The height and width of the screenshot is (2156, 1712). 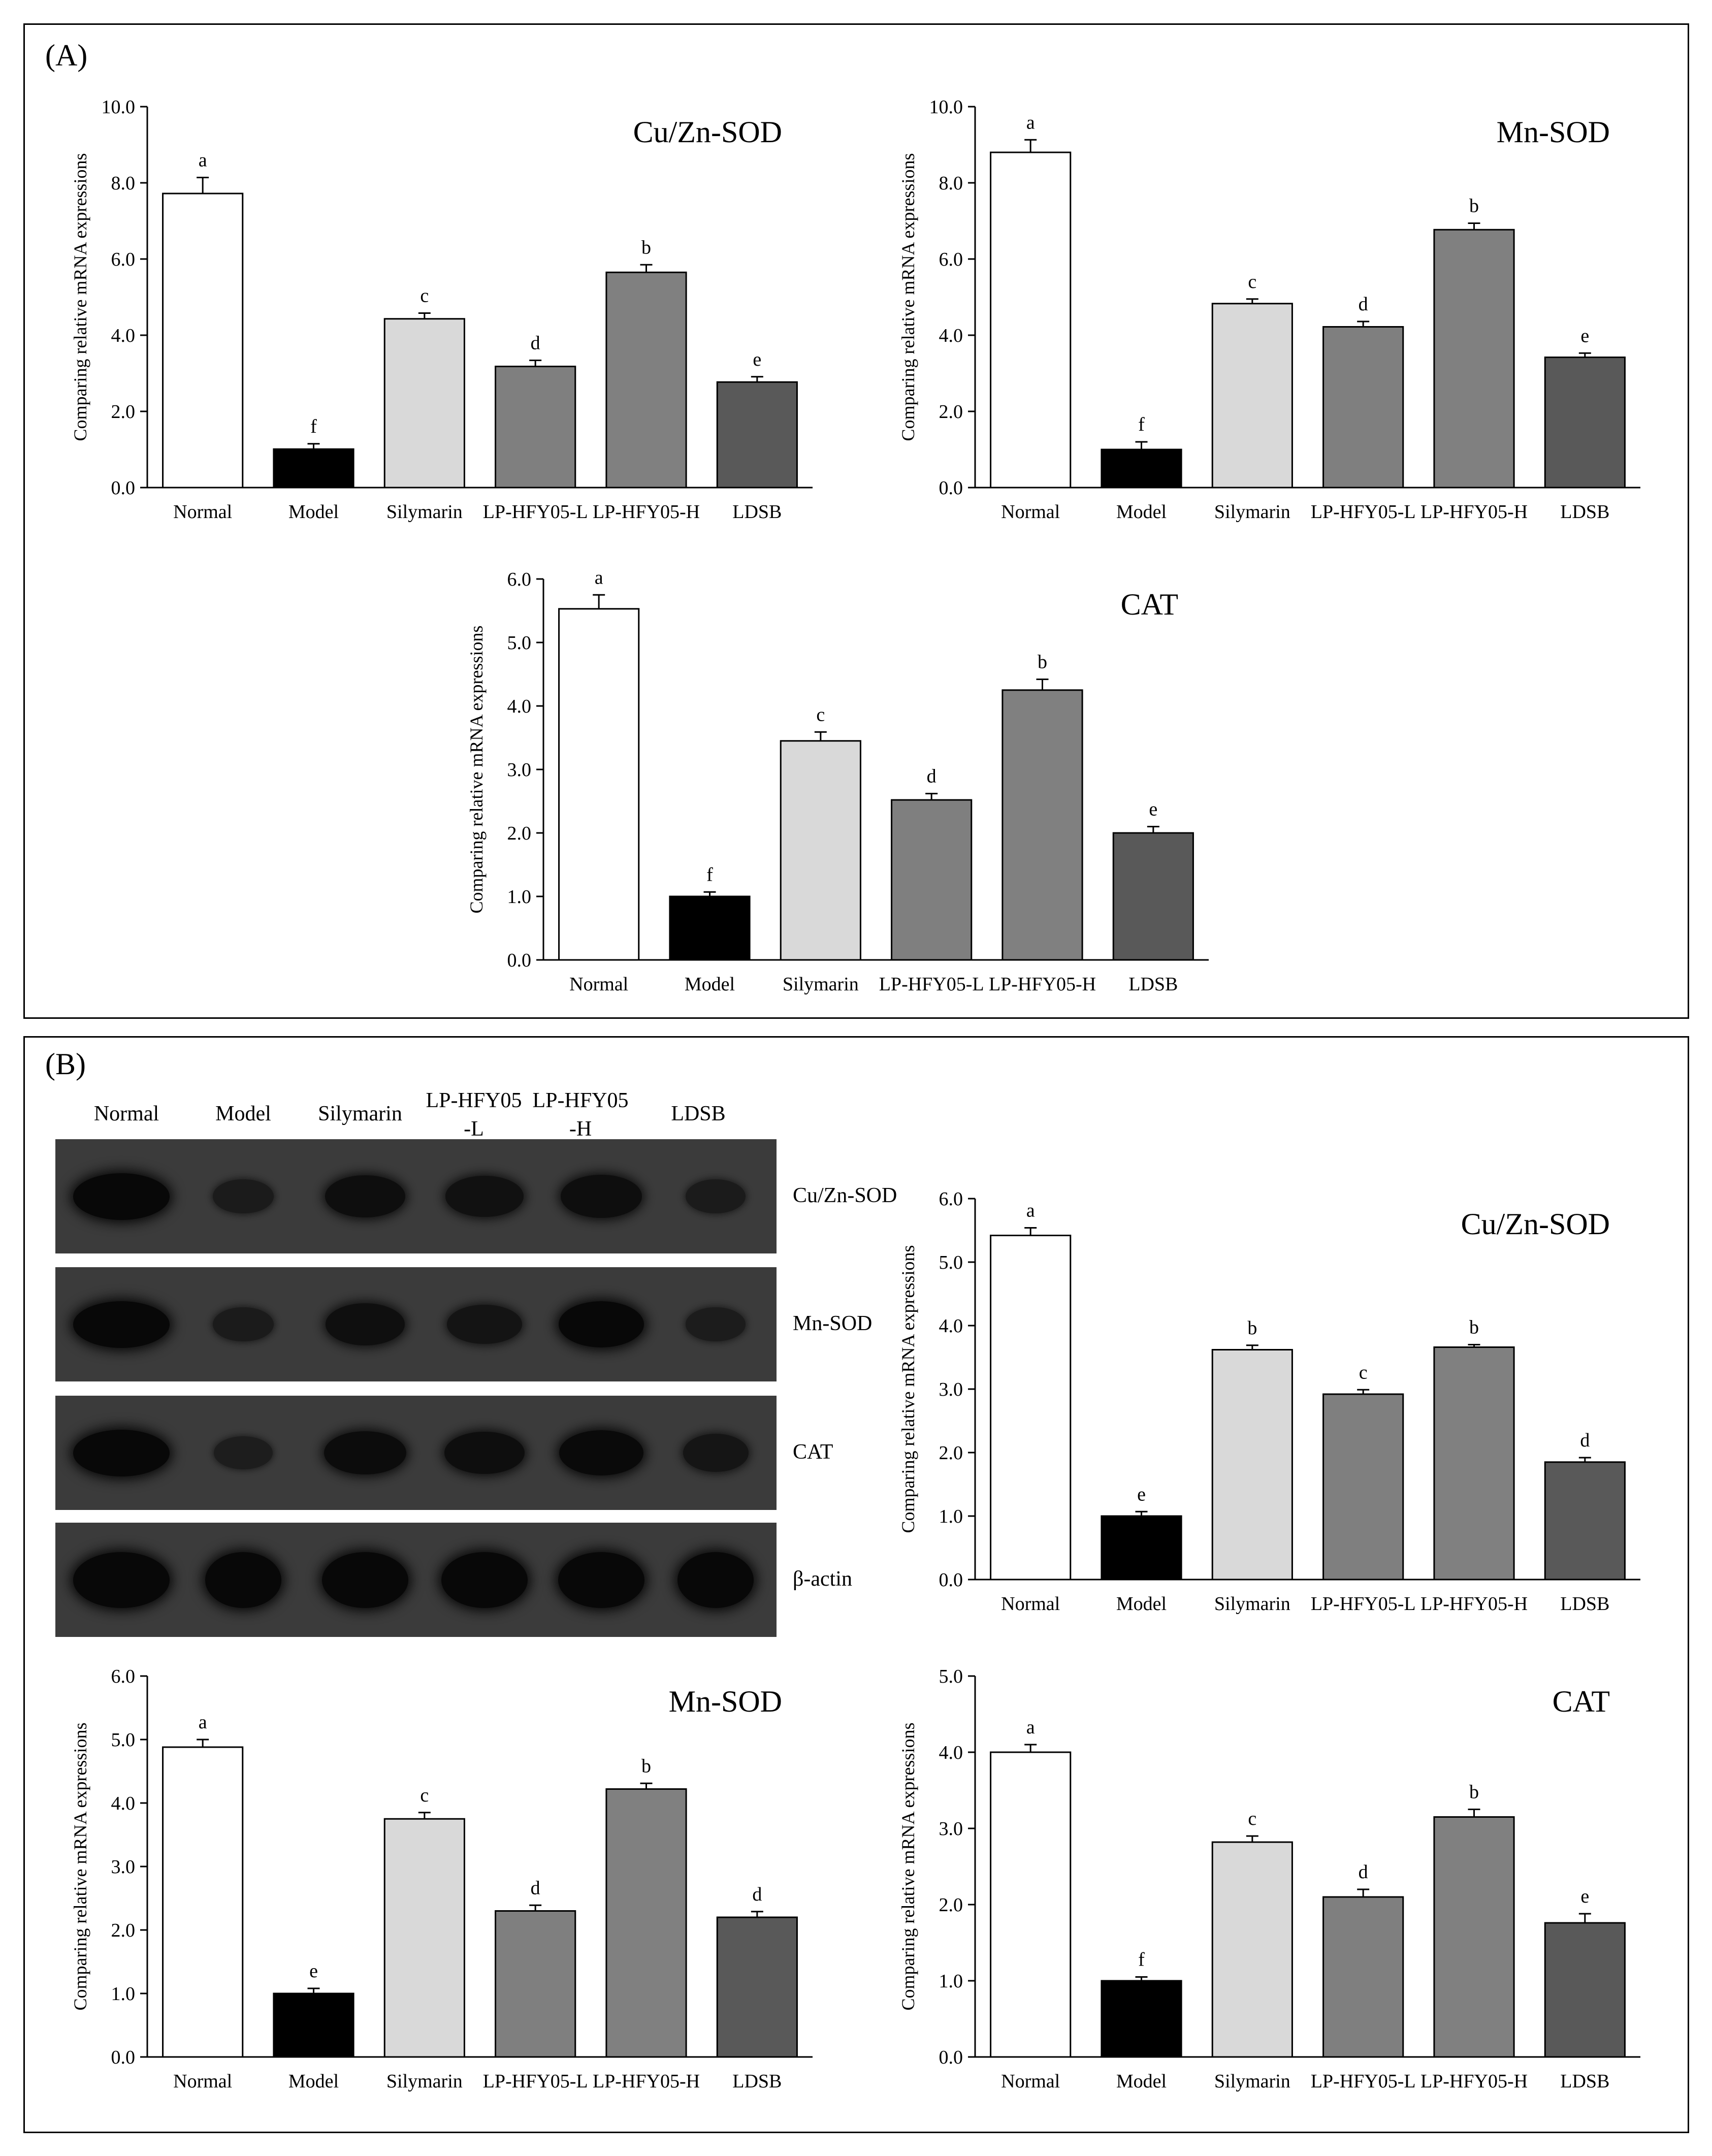 I want to click on blot-label-1: Cu/Zn-SOD, so click(x=845, y=1195).